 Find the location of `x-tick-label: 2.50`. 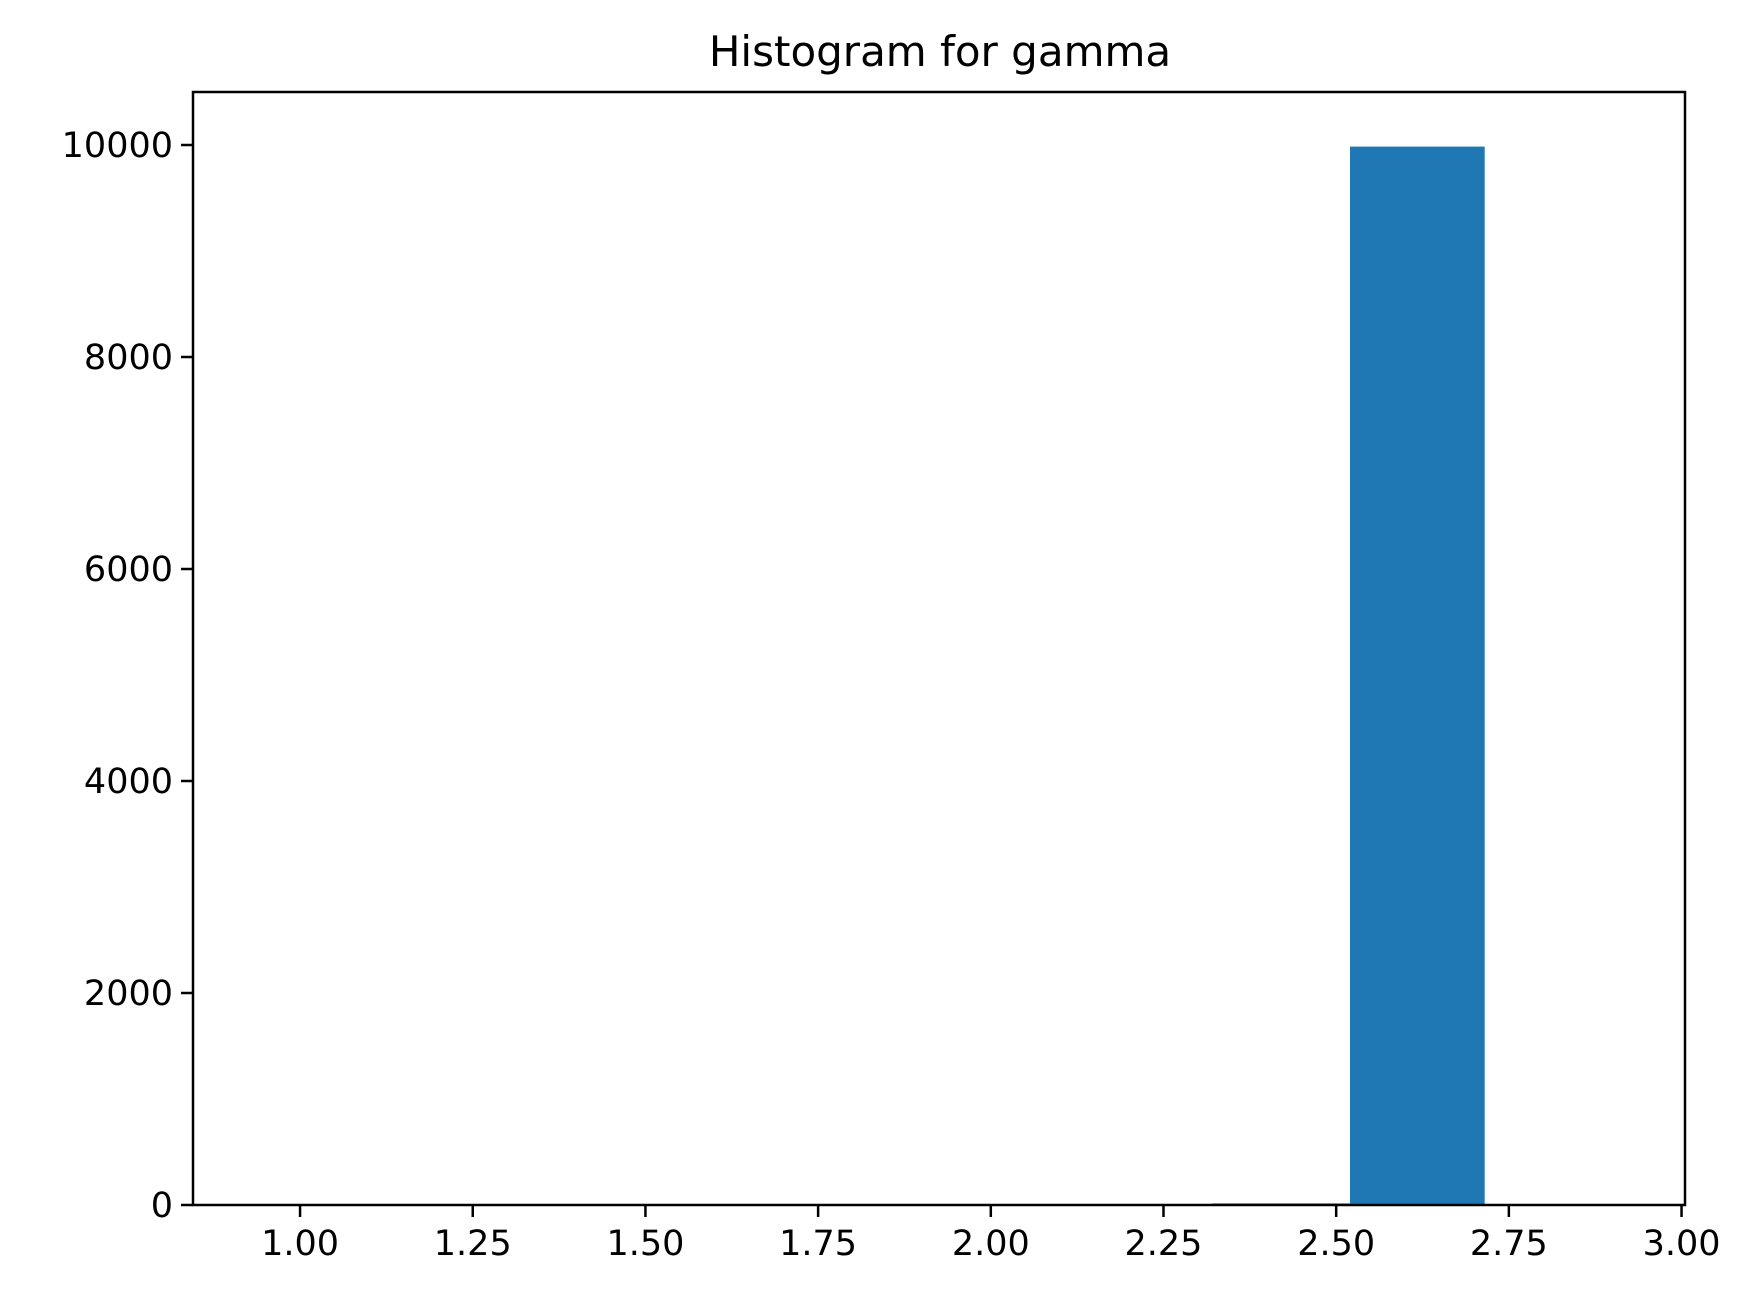

x-tick-label: 2.50 is located at coordinates (1336, 1244).